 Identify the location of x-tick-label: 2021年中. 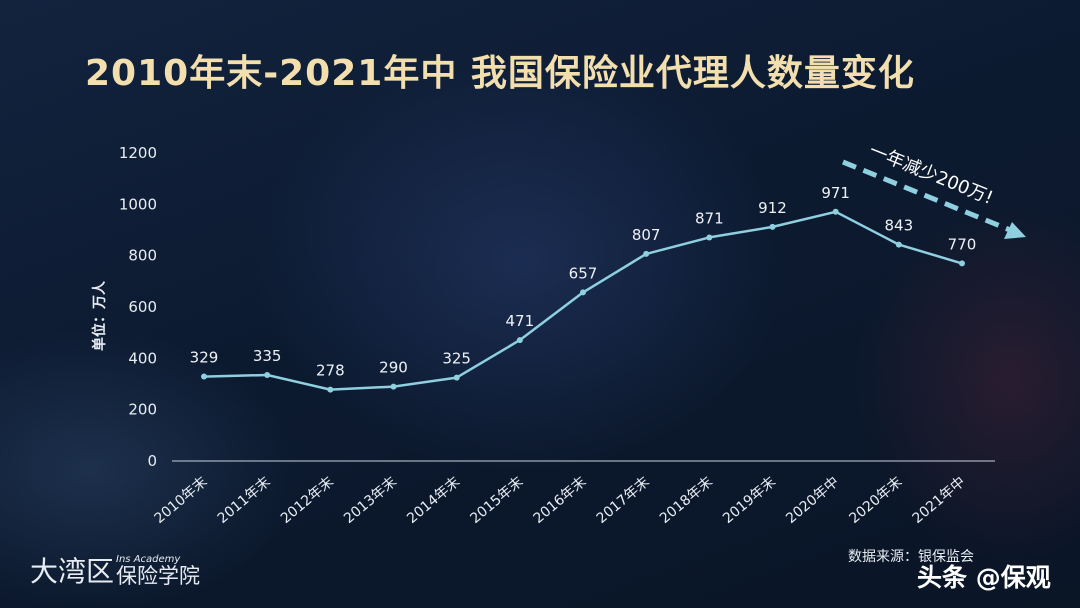
(939, 500).